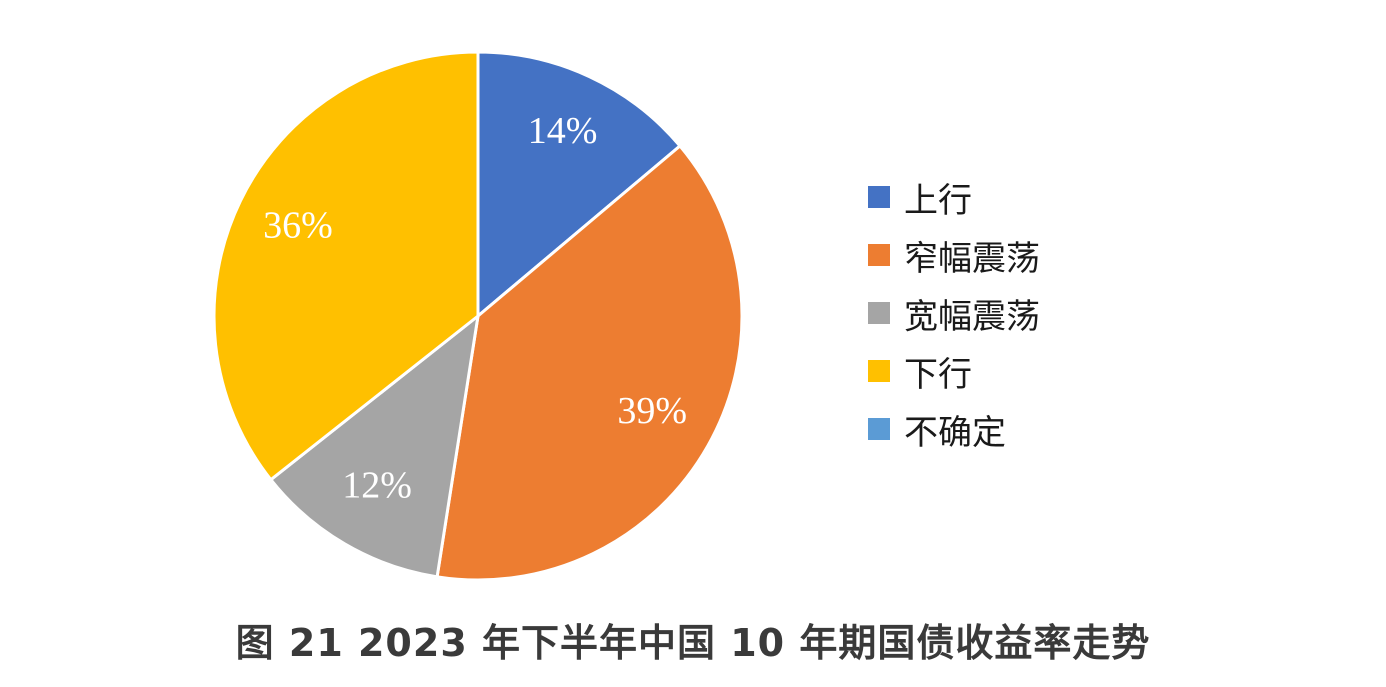 This screenshot has height=687, width=1386. Describe the element at coordinates (938, 200) in the screenshot. I see `legend-label: 上行` at that location.